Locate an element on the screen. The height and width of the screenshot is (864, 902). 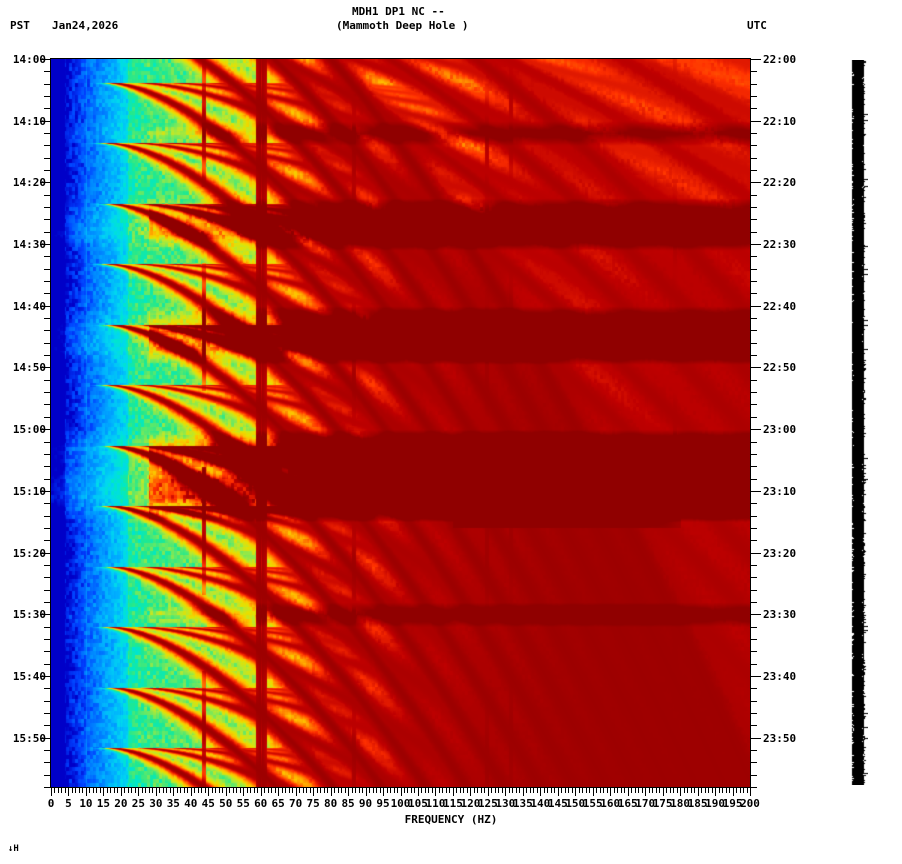
timezone-label-left: PST is located at coordinates (20, 25).